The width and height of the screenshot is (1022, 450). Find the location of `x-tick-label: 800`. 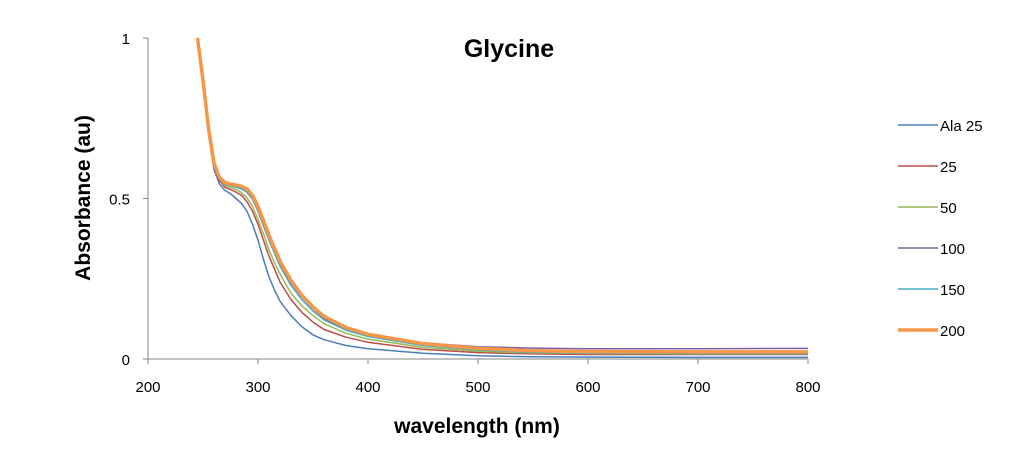

x-tick-label: 800 is located at coordinates (807, 387).